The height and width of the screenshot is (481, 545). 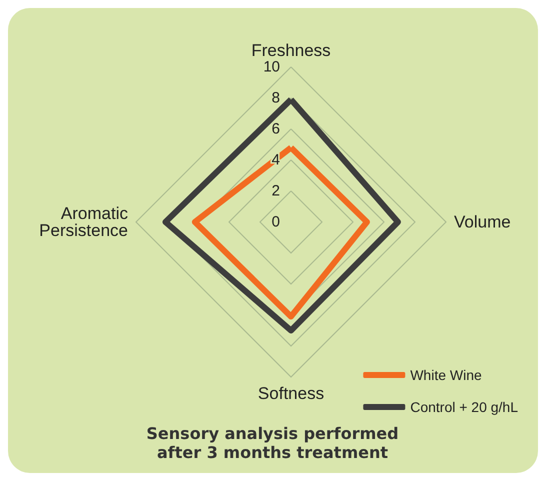 What do you see at coordinates (482, 222) in the screenshot?
I see `spoke-label: Volume` at bounding box center [482, 222].